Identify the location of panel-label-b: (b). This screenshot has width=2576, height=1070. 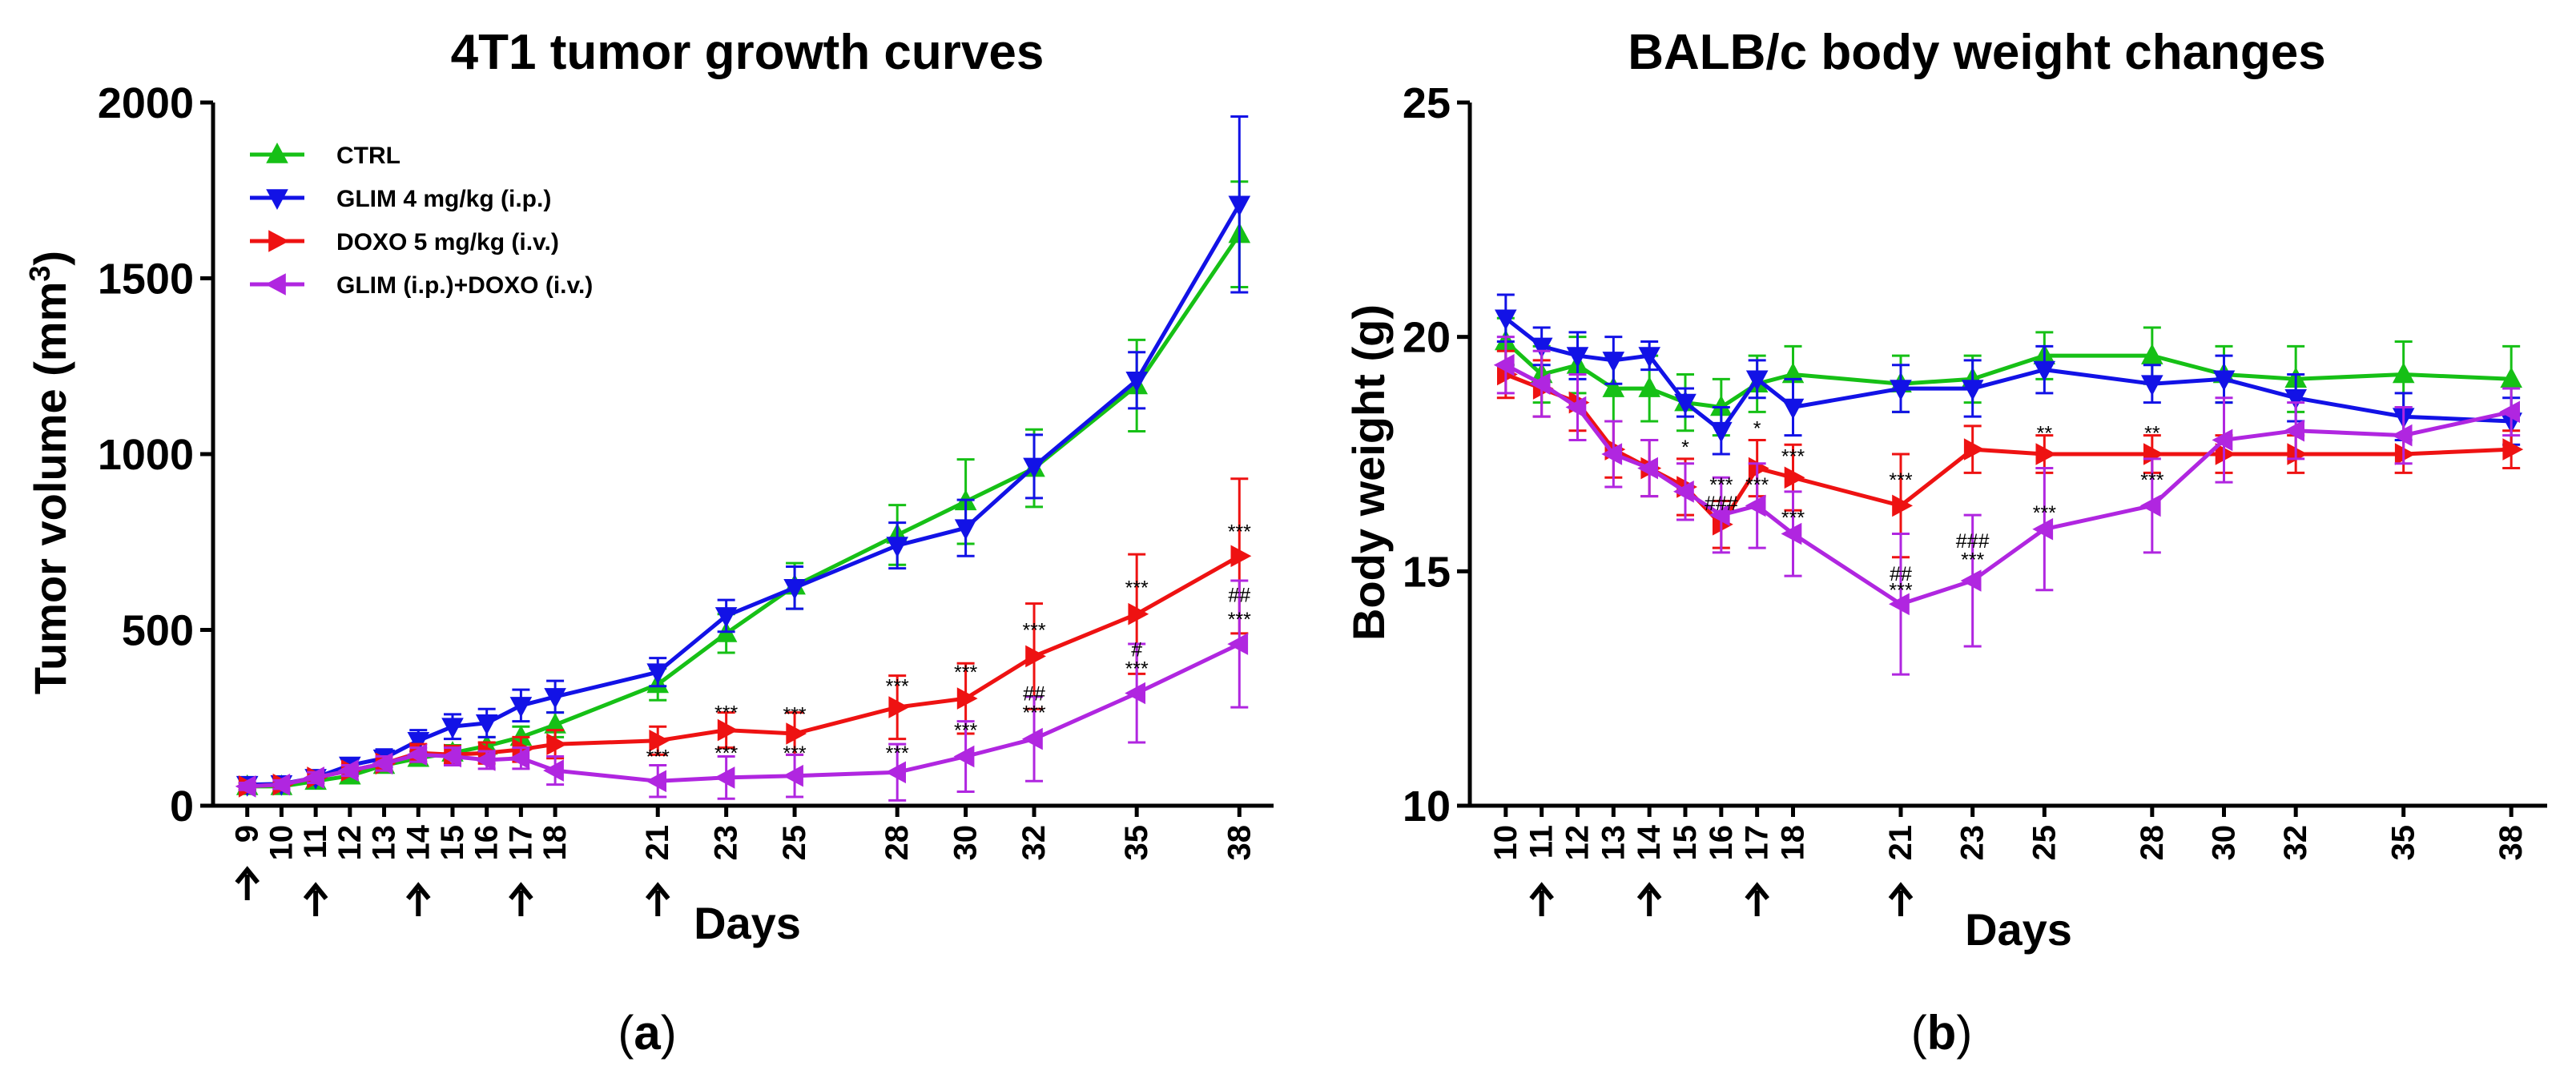
(1942, 1033).